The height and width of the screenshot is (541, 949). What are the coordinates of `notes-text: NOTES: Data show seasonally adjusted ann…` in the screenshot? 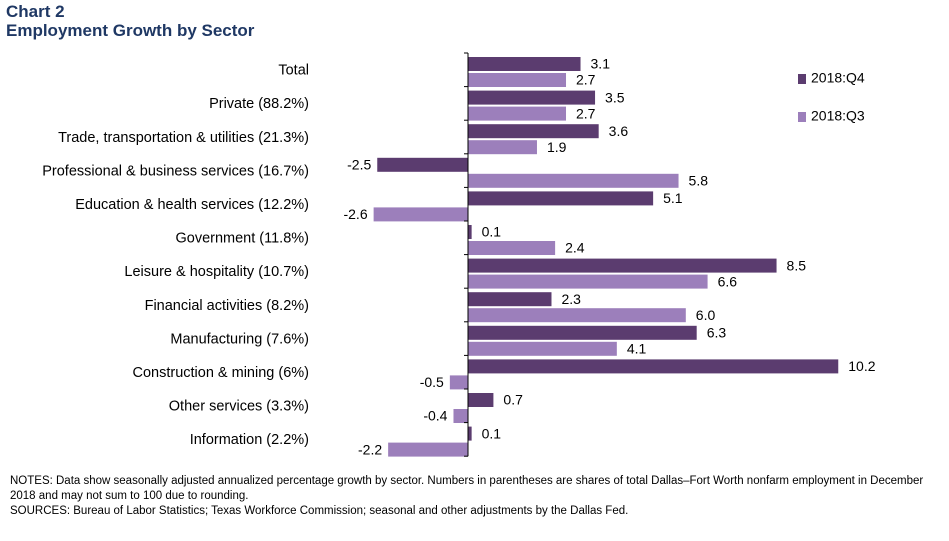 It's located at (467, 488).